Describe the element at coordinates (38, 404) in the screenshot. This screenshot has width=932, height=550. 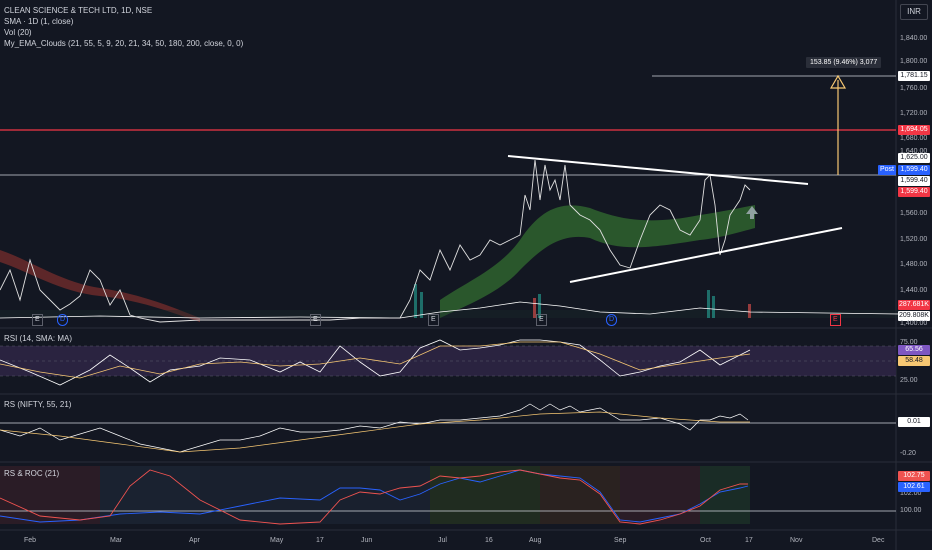
I see `rs-pane-label: RS (NIFTY, 55, 21)` at that location.